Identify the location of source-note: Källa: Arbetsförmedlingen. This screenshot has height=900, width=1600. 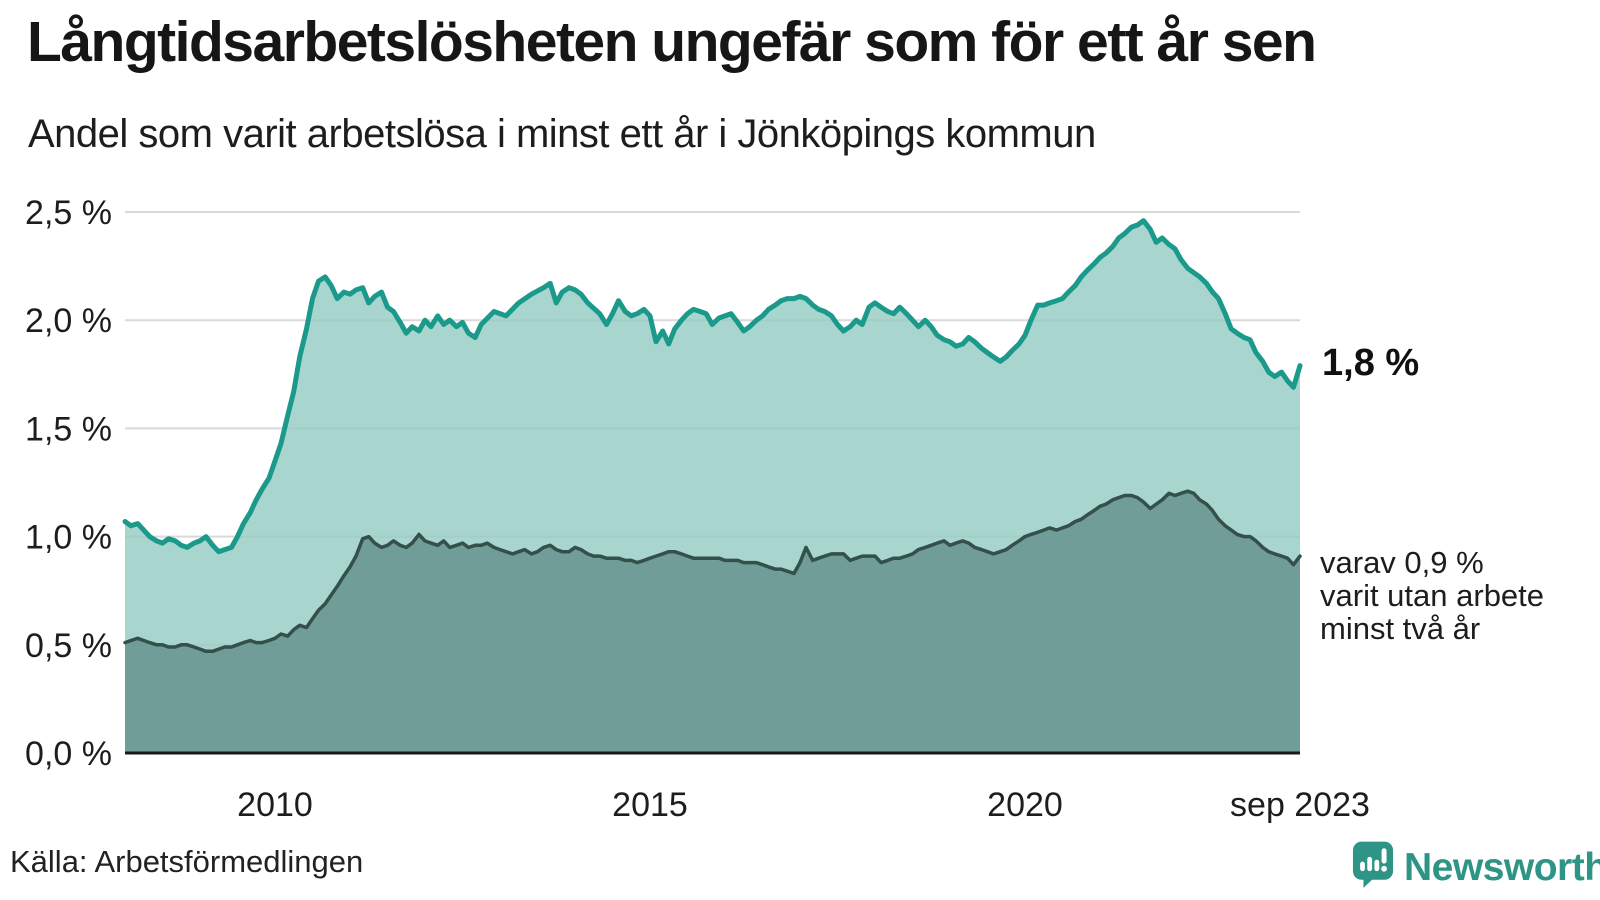
(187, 861).